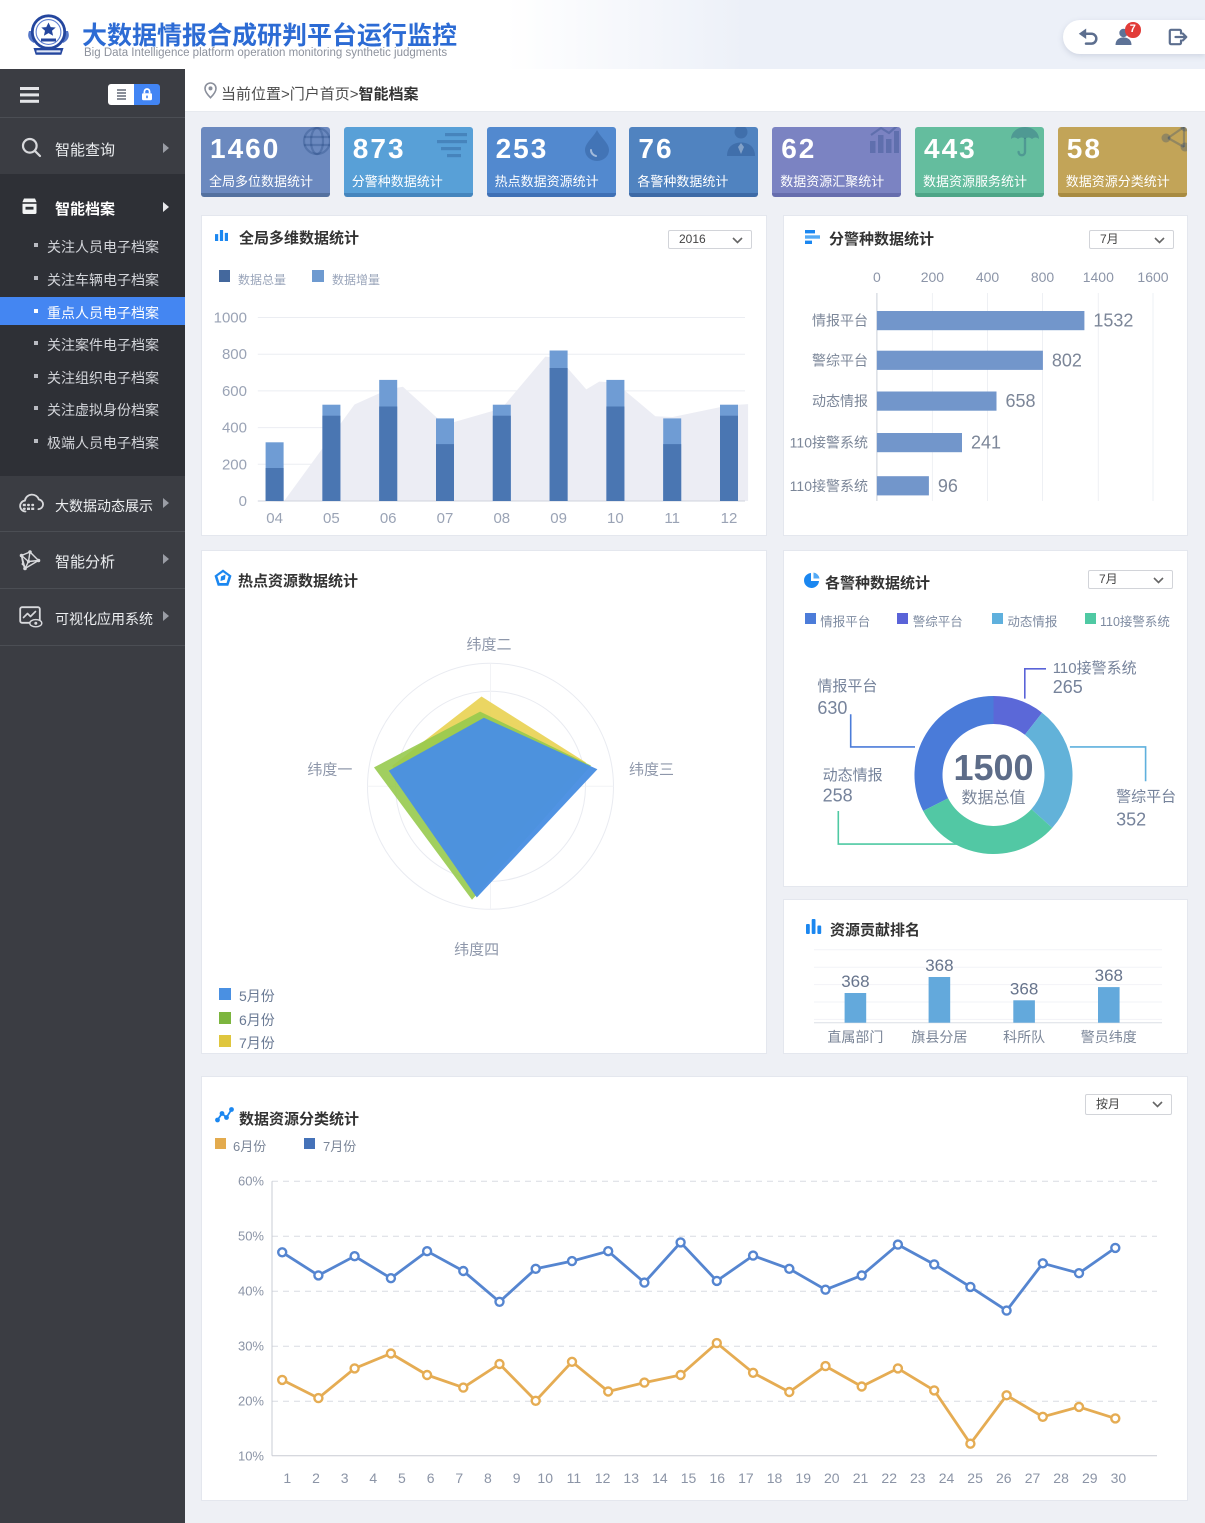  I want to click on svg-text: 30%, so click(251, 1345).